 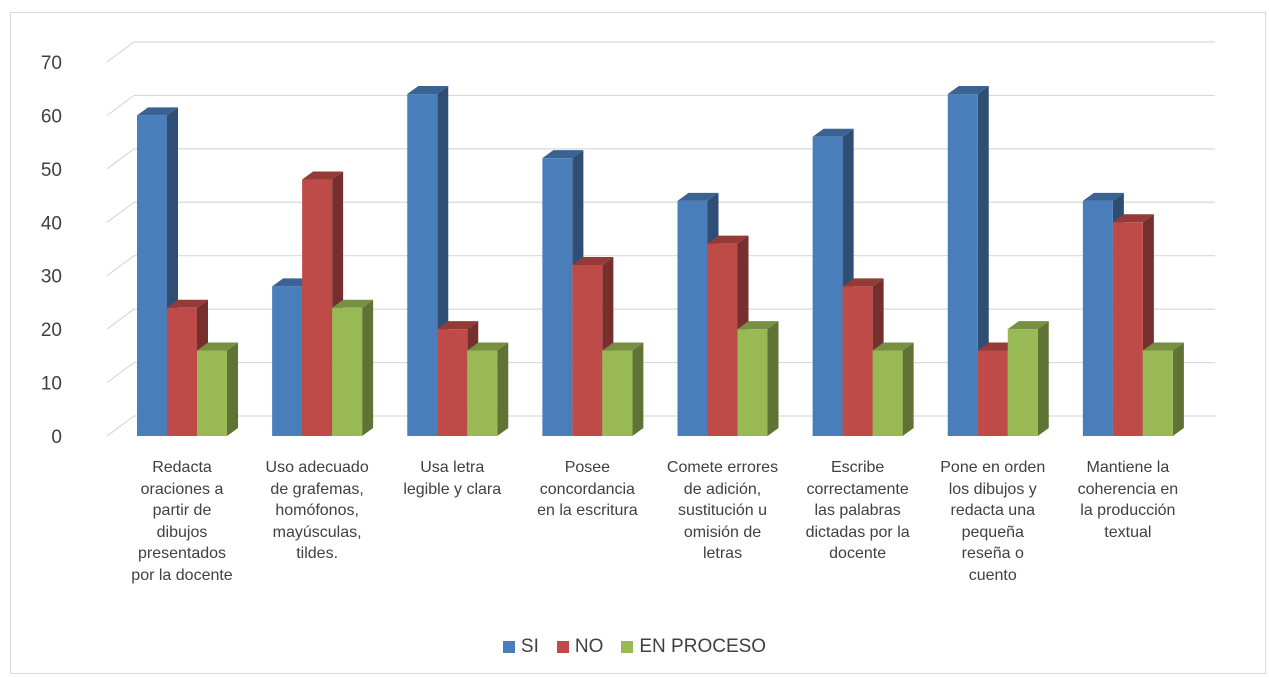 I want to click on x-tick-label-line: de adición,, so click(x=722, y=489).